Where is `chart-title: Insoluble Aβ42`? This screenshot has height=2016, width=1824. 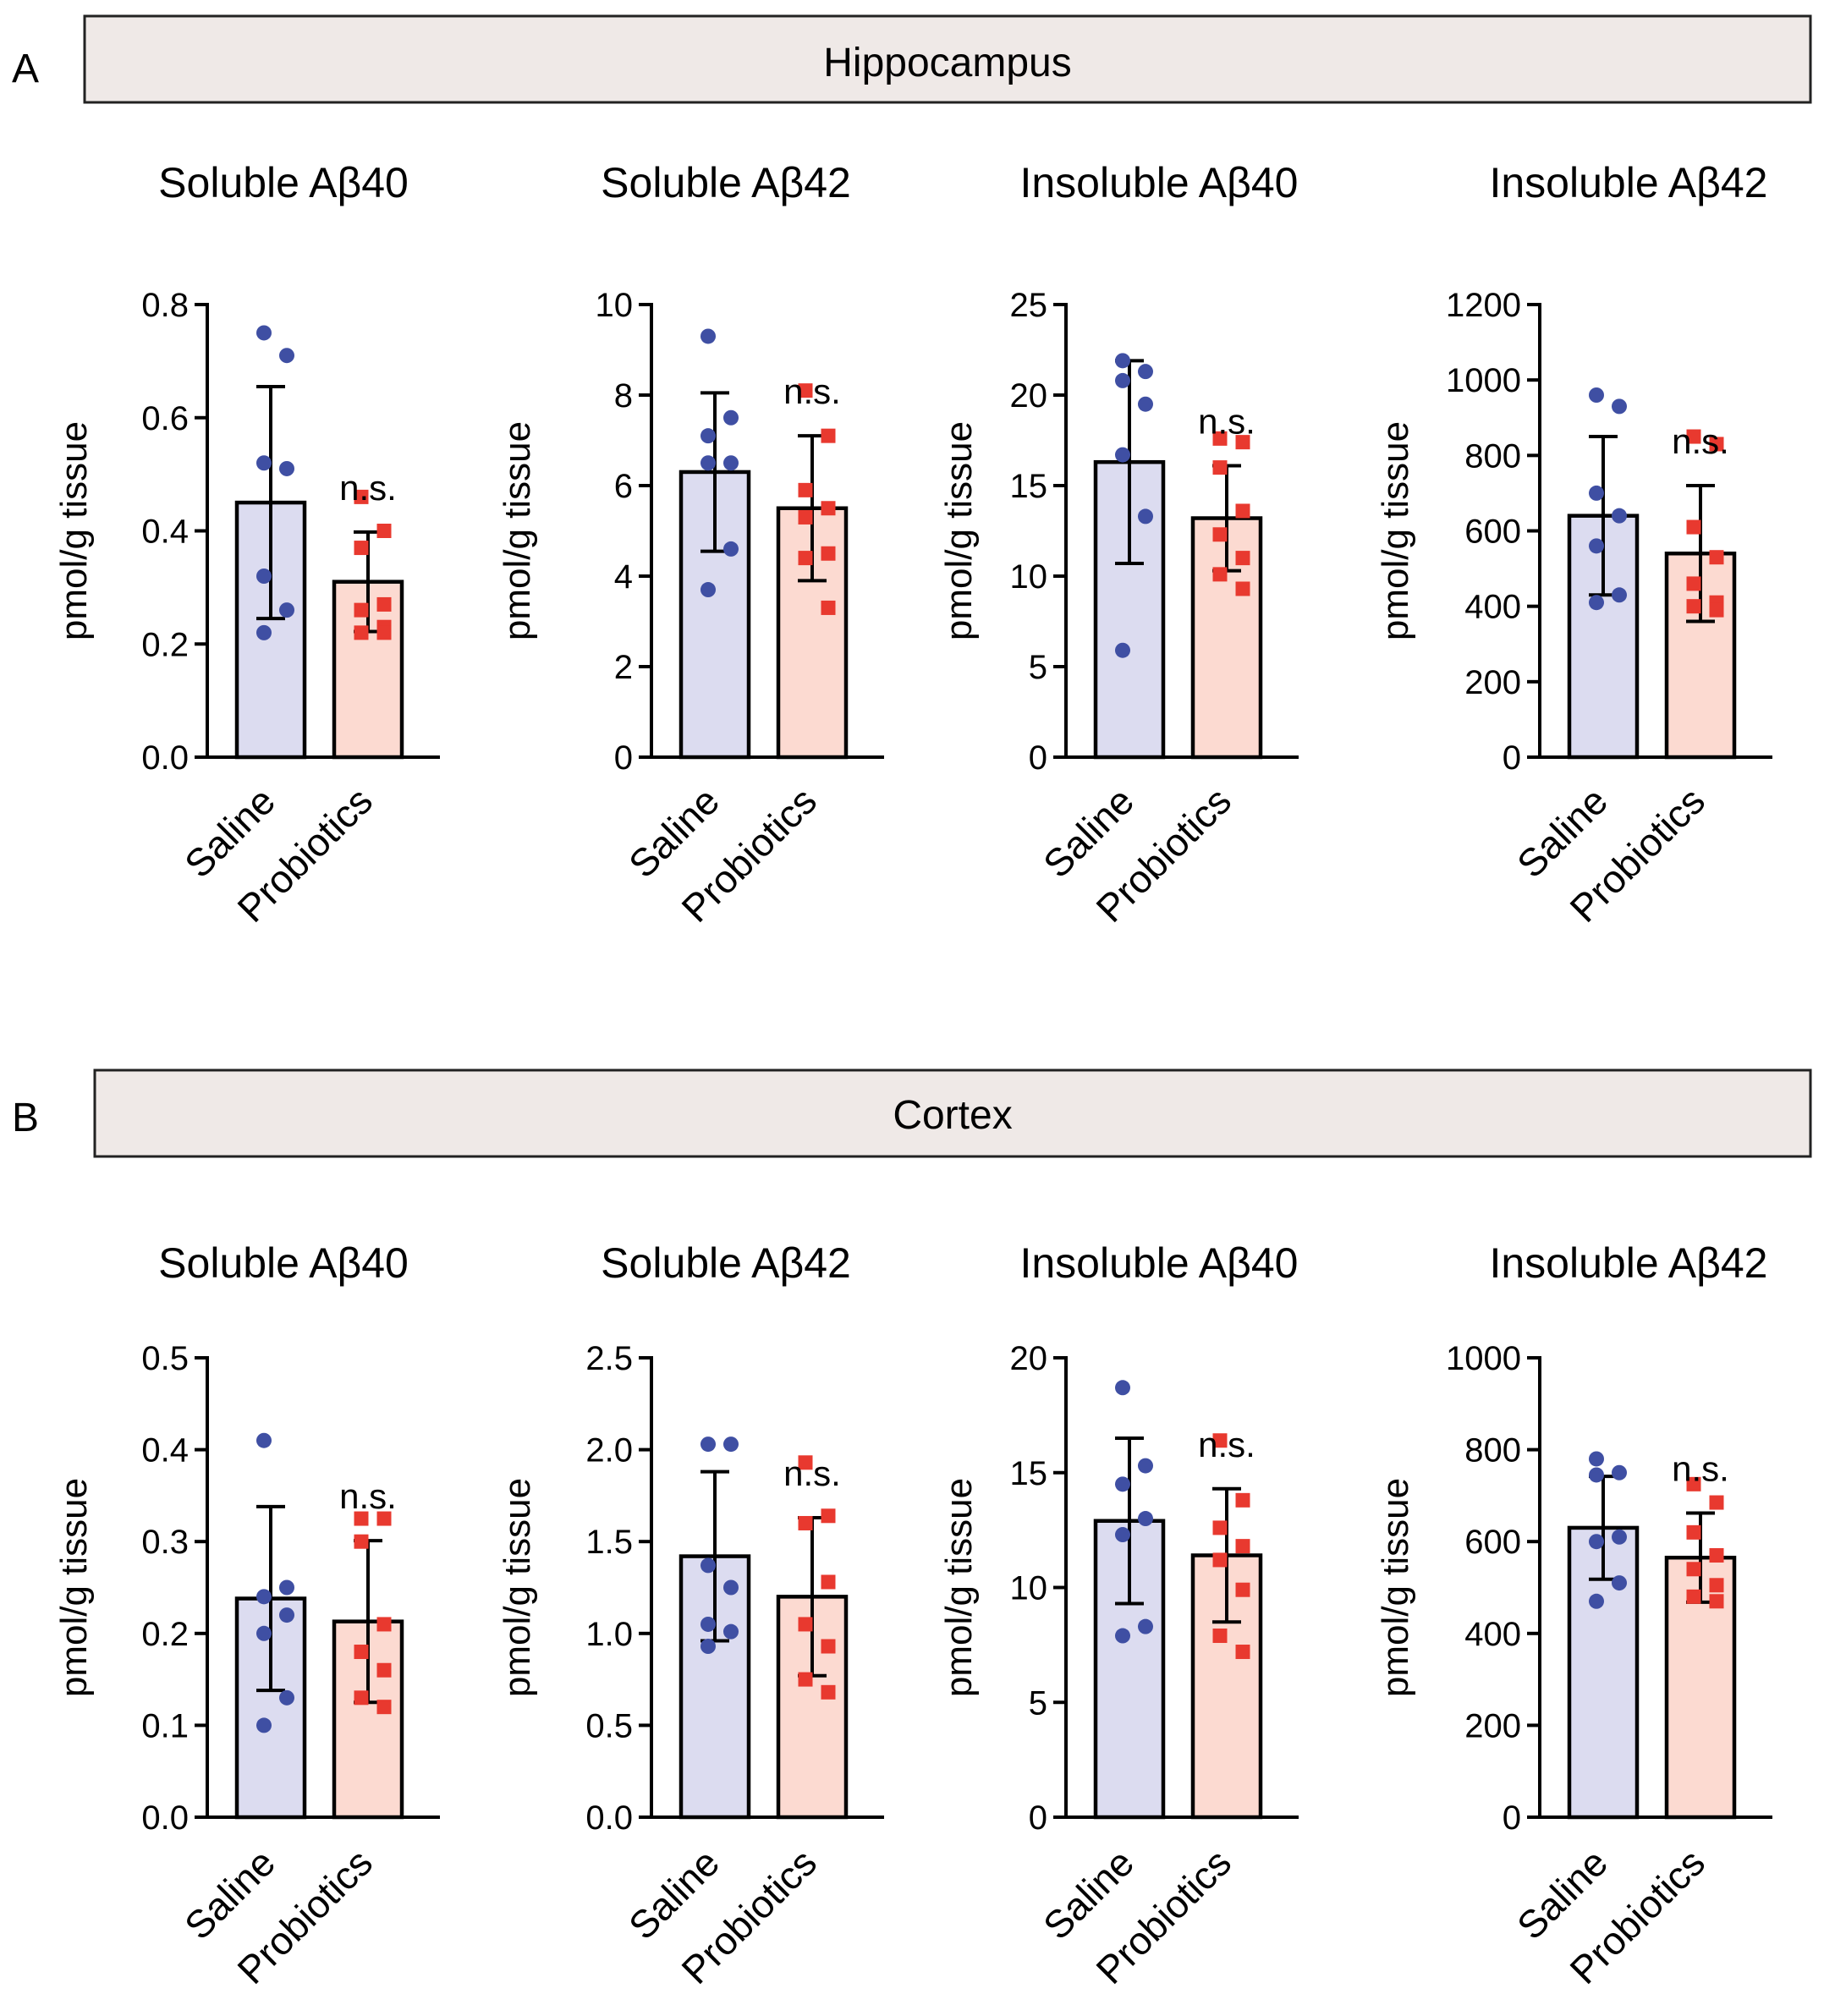 chart-title: Insoluble Aβ42 is located at coordinates (1628, 182).